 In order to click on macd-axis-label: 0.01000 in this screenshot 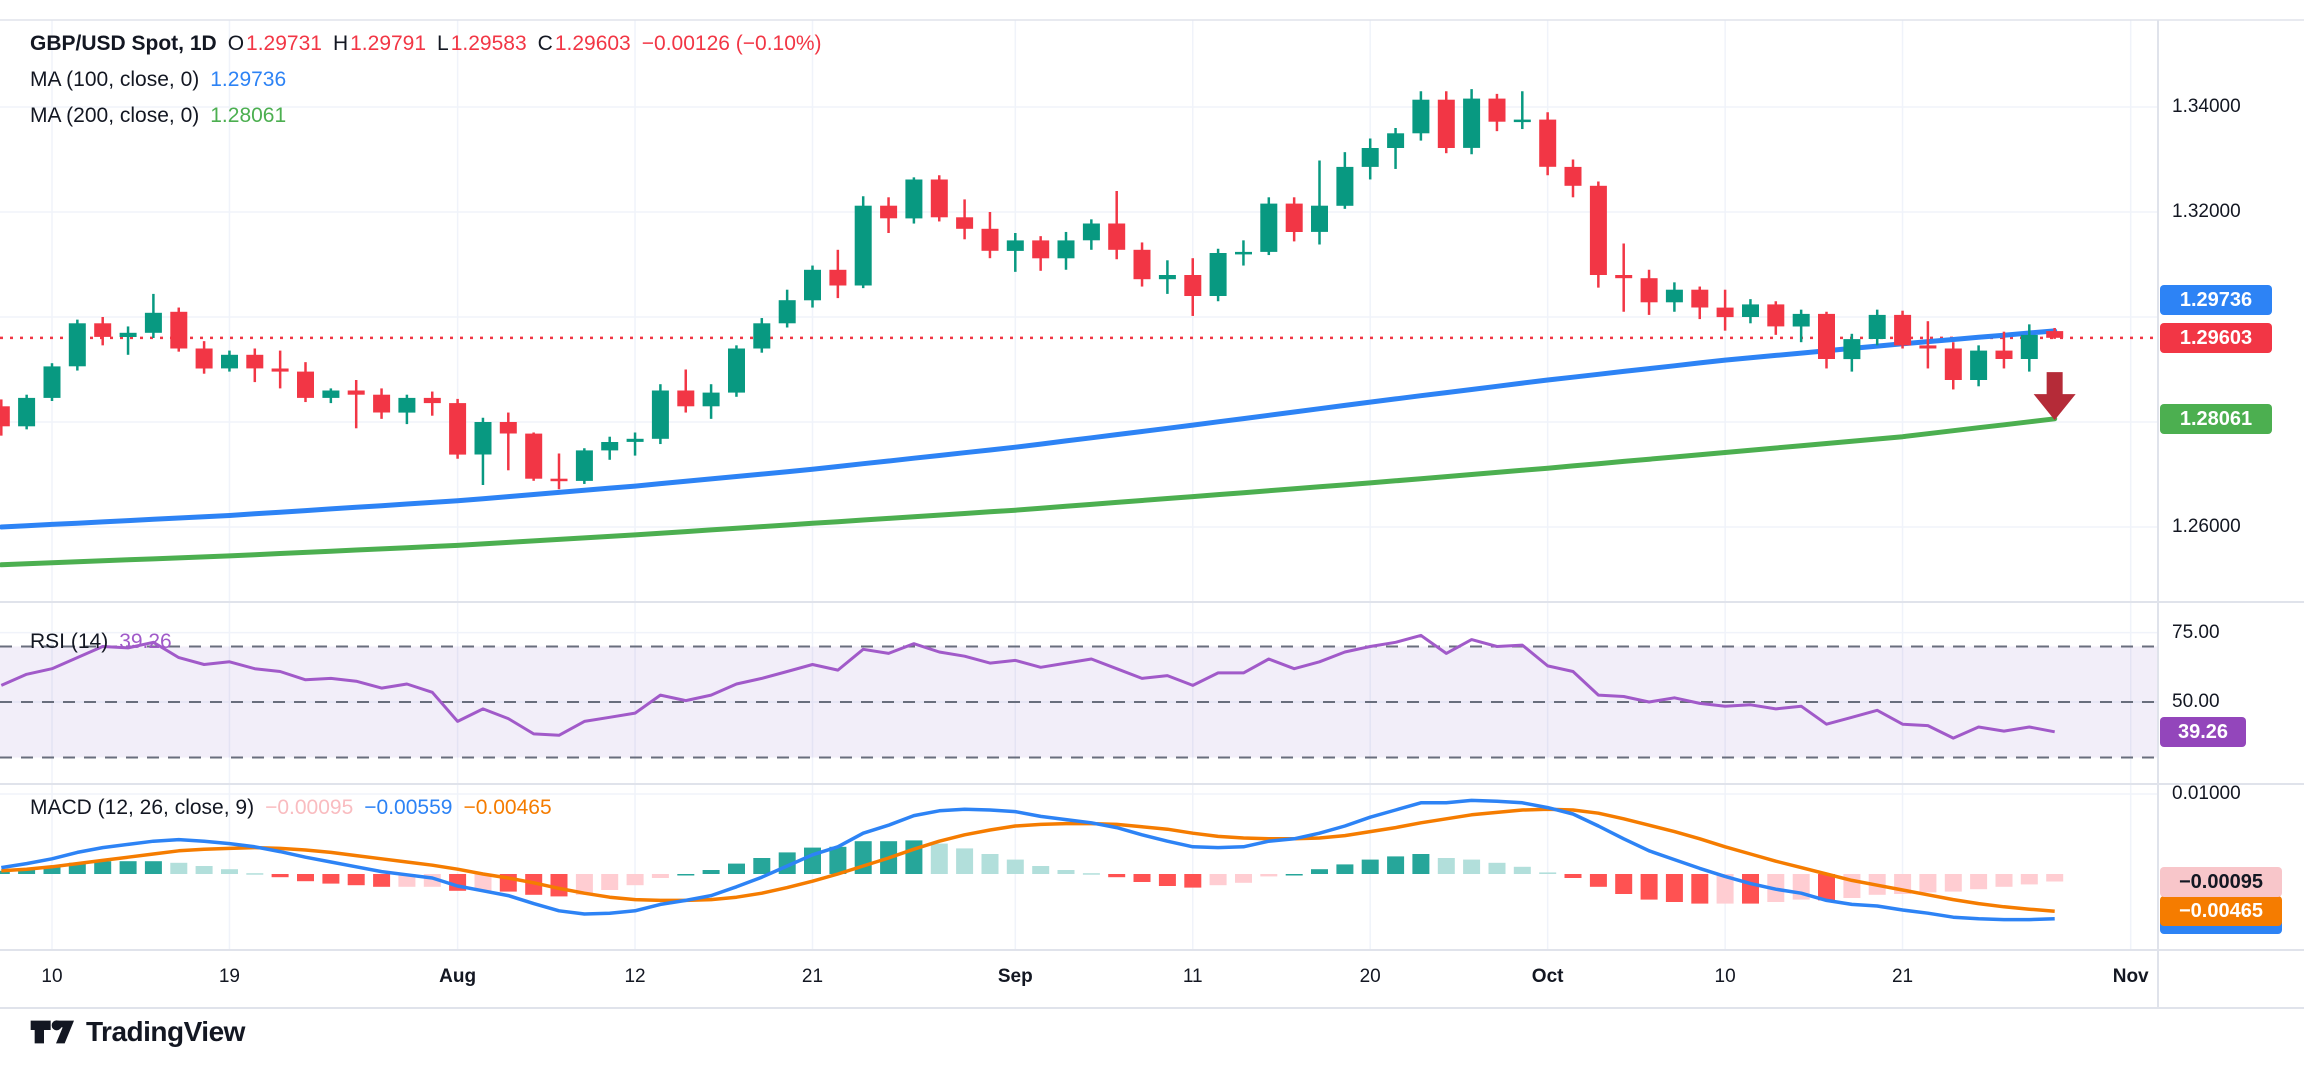, I will do `click(2206, 793)`.